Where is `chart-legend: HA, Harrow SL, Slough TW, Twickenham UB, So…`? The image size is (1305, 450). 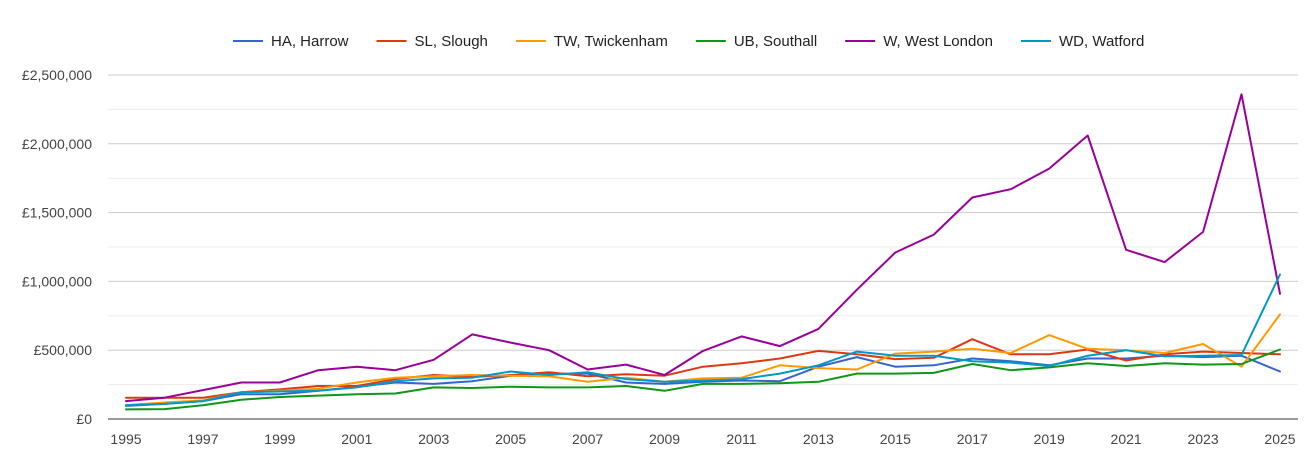
chart-legend: HA, Harrow SL, Slough TW, Twickenham UB, So… is located at coordinates (688, 41).